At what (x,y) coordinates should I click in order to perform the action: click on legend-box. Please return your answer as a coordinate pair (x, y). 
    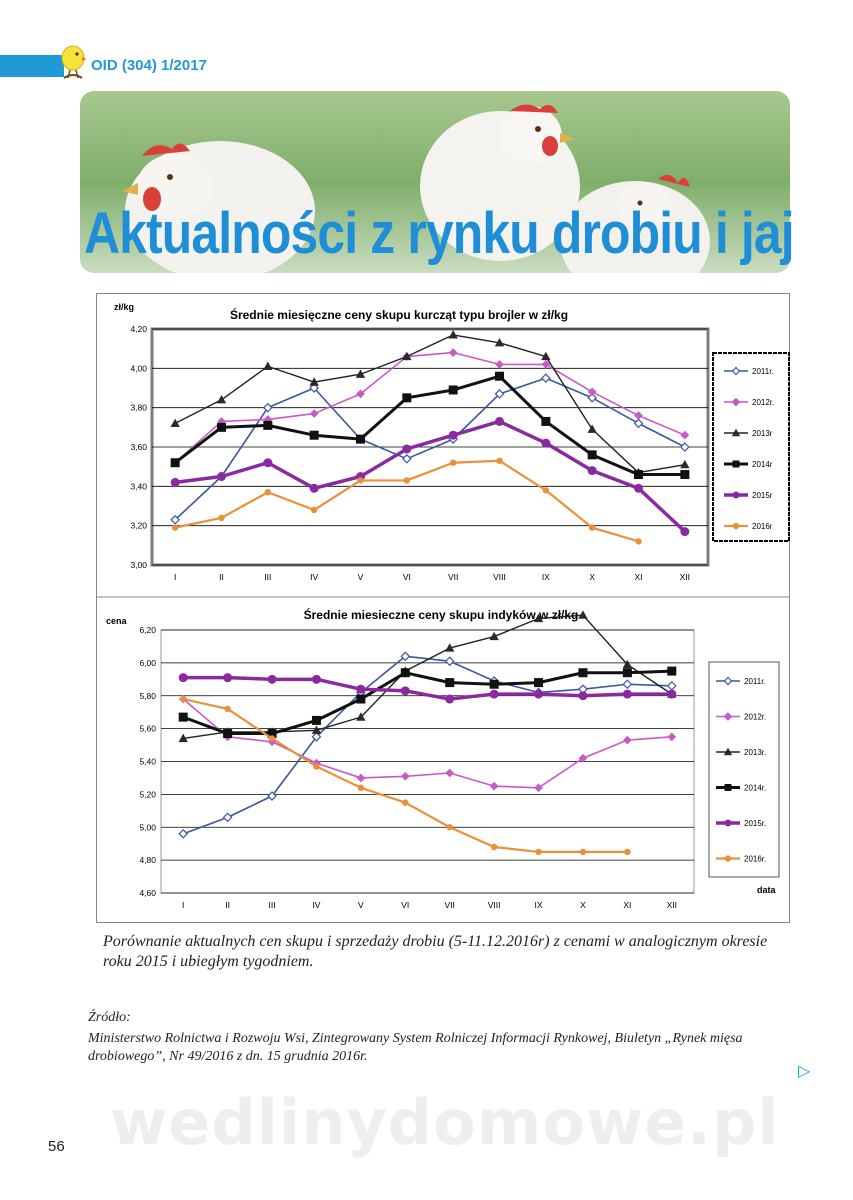
    Looking at the image, I should click on (744, 769).